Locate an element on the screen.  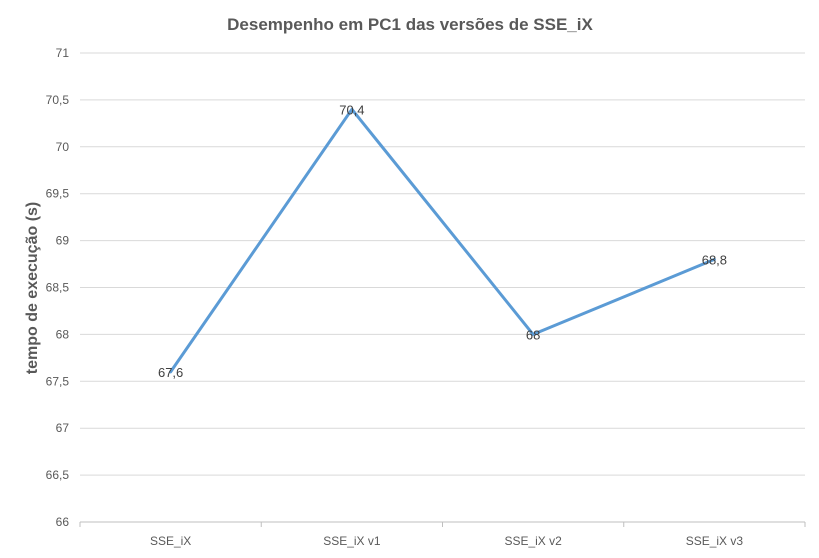
data-label: 68 is located at coordinates (533, 334).